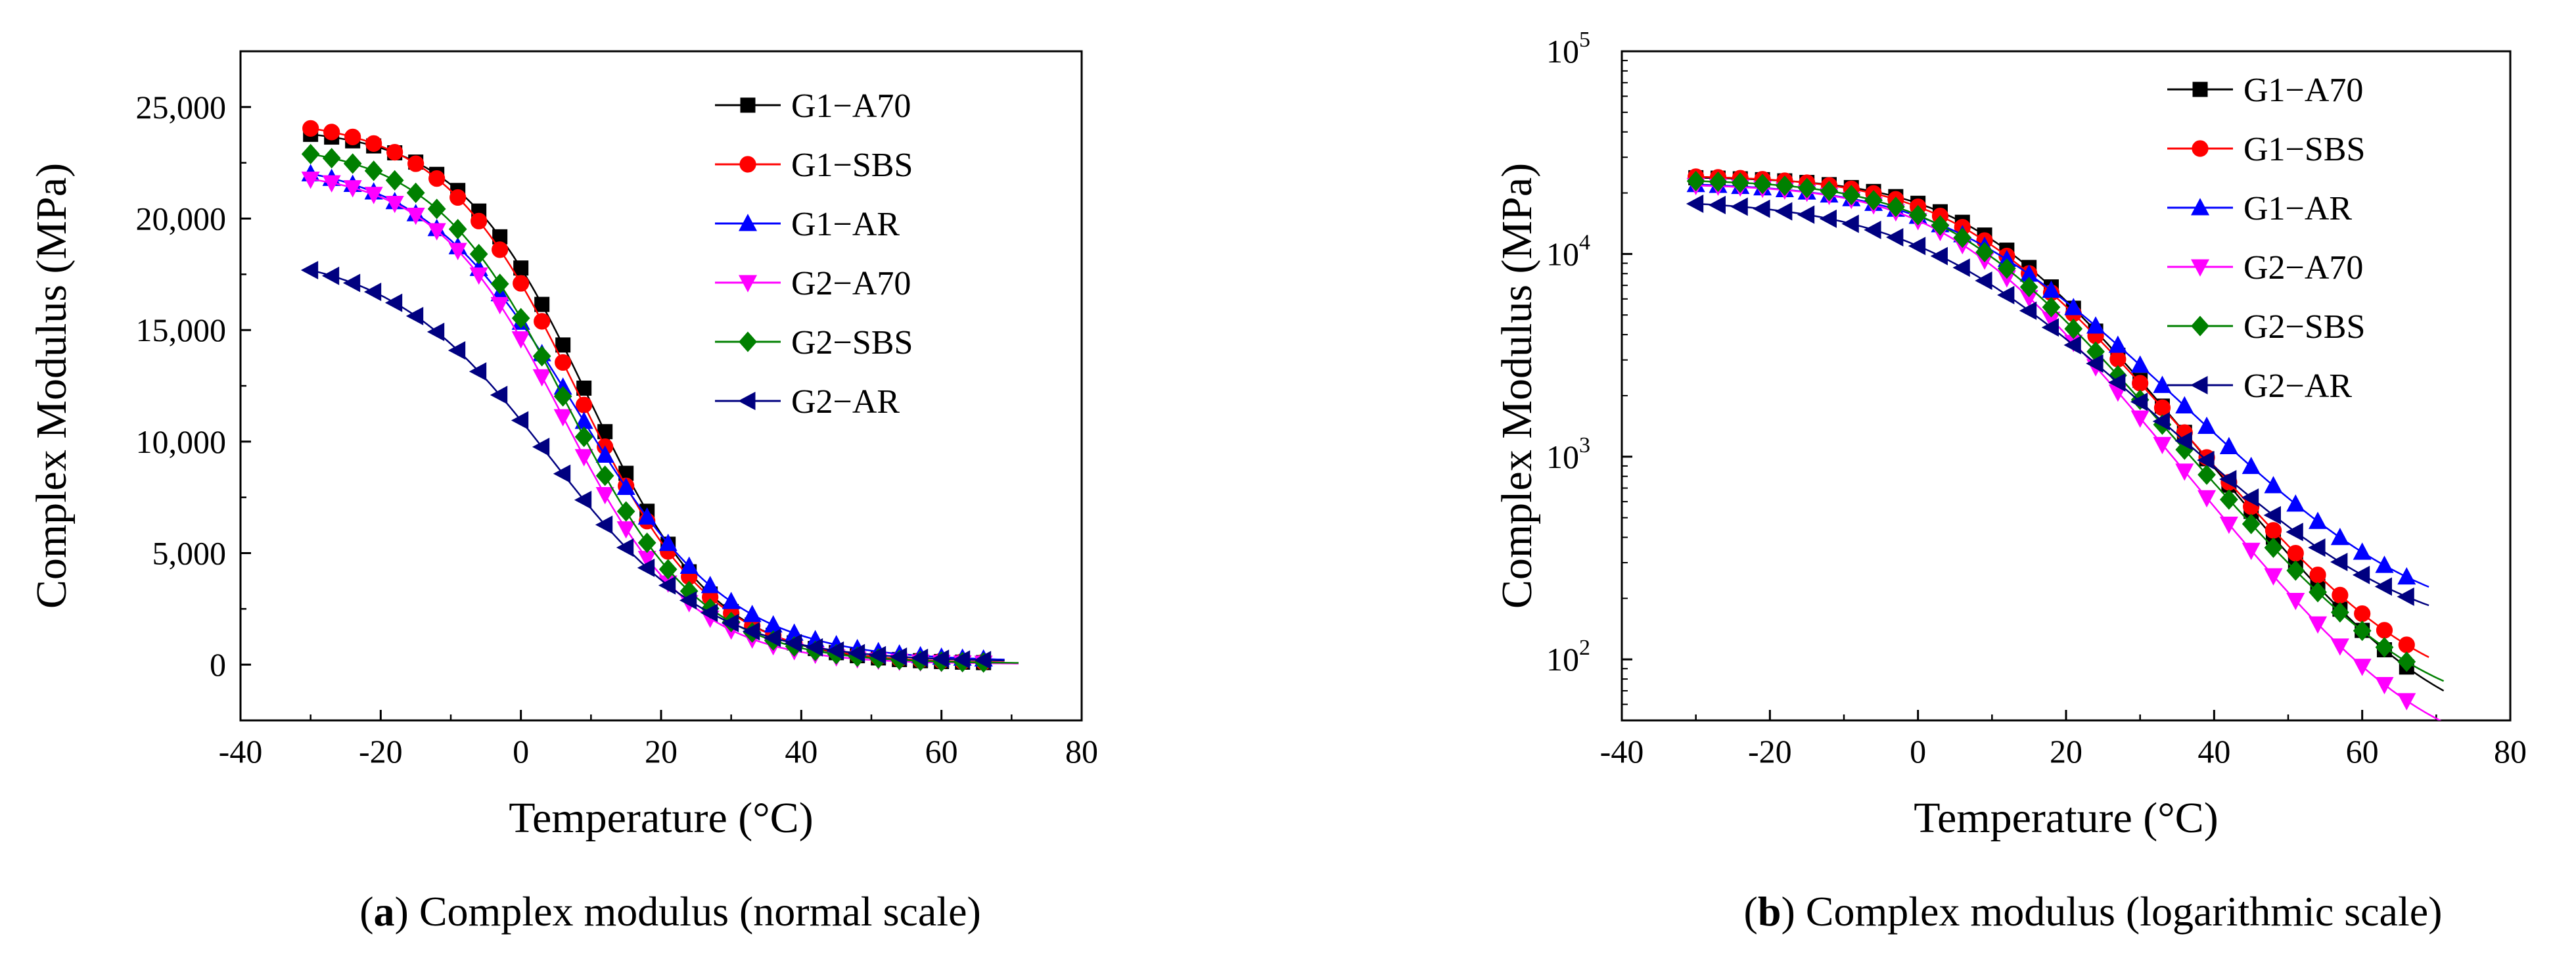  I want to click on x-tick-label-a: 60, so click(942, 751).